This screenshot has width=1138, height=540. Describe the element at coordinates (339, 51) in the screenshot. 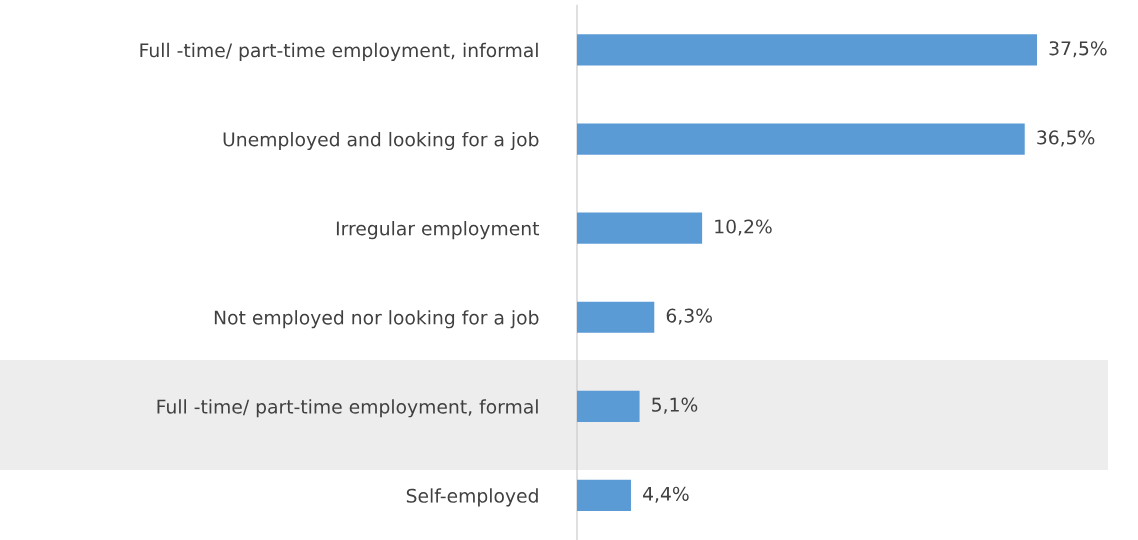

I see `y-tick-label: Full -time/ part-time employment, informal` at that location.